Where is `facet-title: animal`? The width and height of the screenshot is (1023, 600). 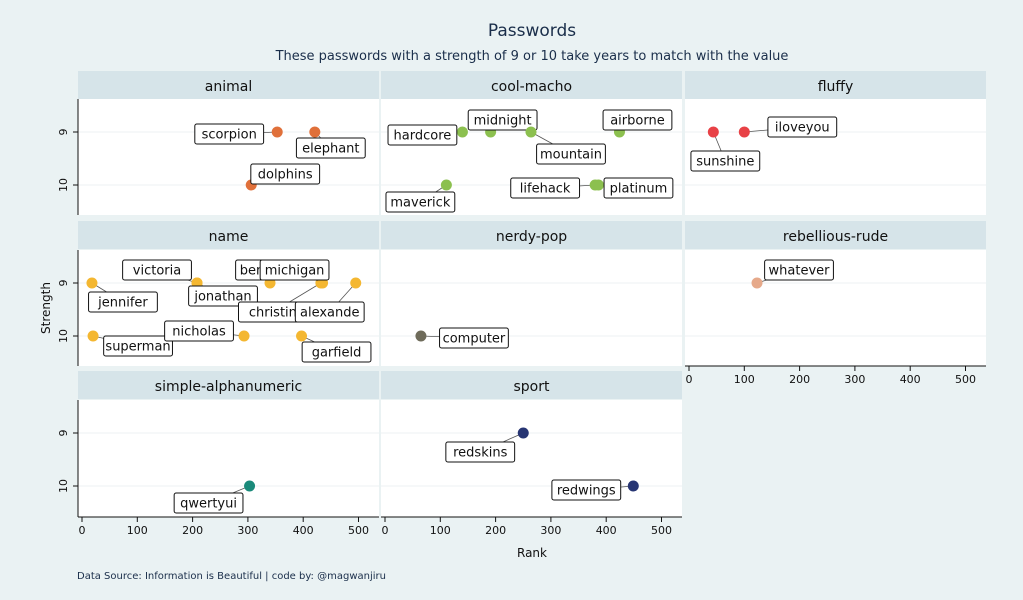
facet-title: animal is located at coordinates (228, 87).